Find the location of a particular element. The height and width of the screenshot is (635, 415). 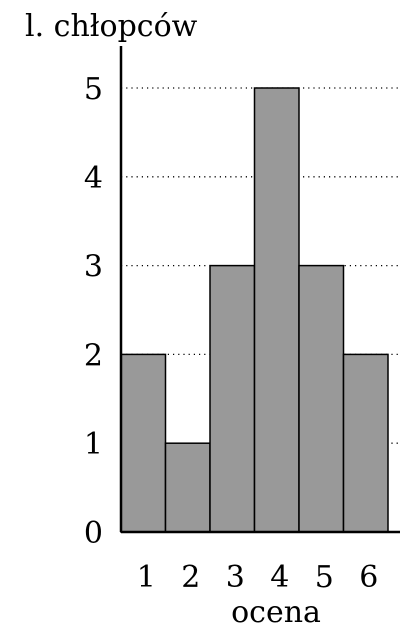

y-tick-label-3: 3 is located at coordinates (93, 267).